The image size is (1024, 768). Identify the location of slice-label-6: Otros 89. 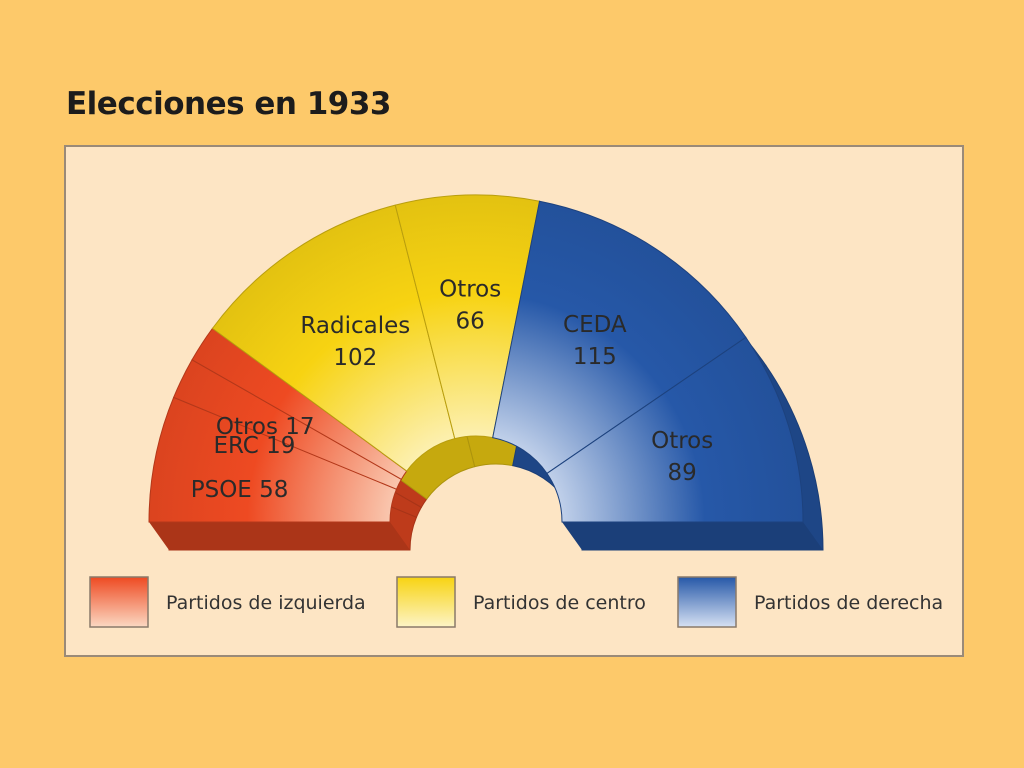
(682, 457).